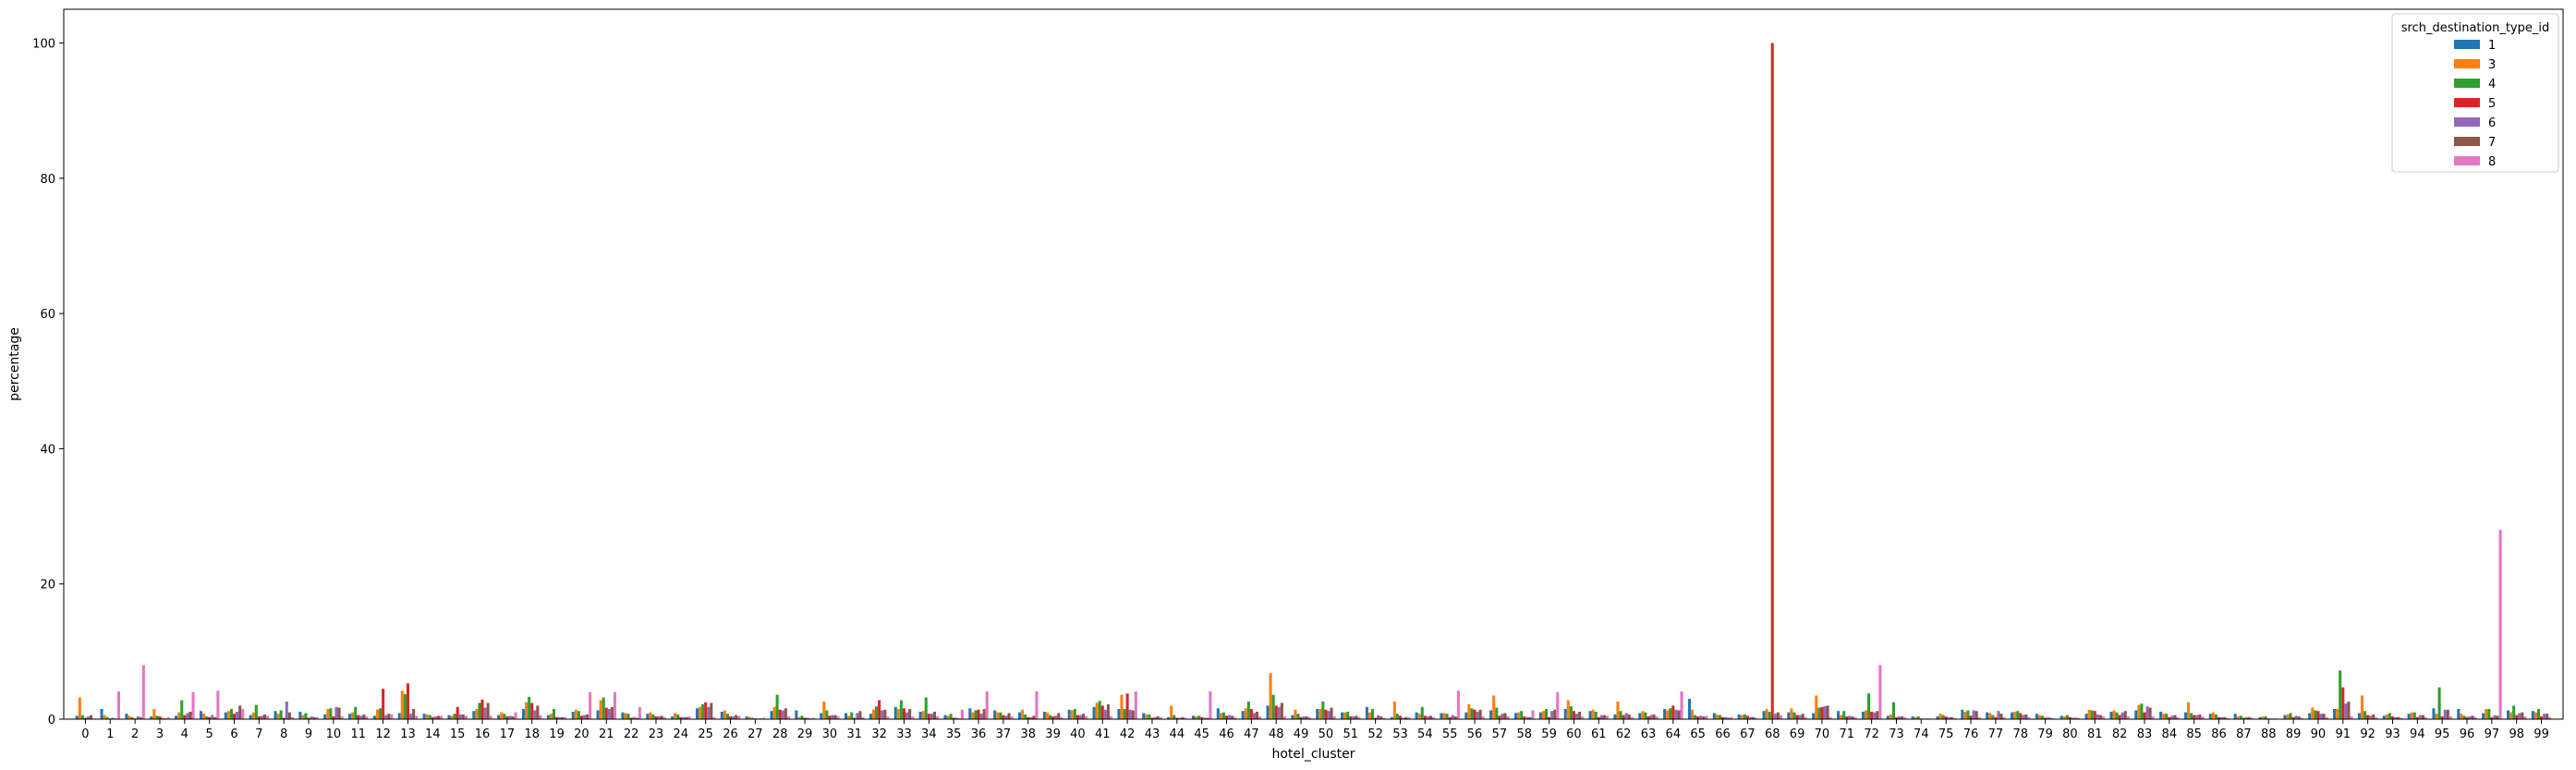  I want to click on x-tick-label: 9, so click(308, 734).